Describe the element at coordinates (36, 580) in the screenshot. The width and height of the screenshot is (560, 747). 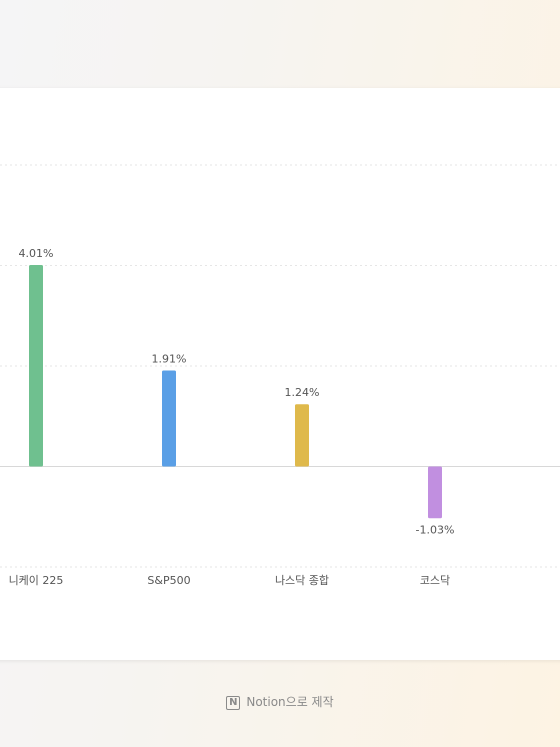
I see `x-tick-label: 니케이 225` at that location.